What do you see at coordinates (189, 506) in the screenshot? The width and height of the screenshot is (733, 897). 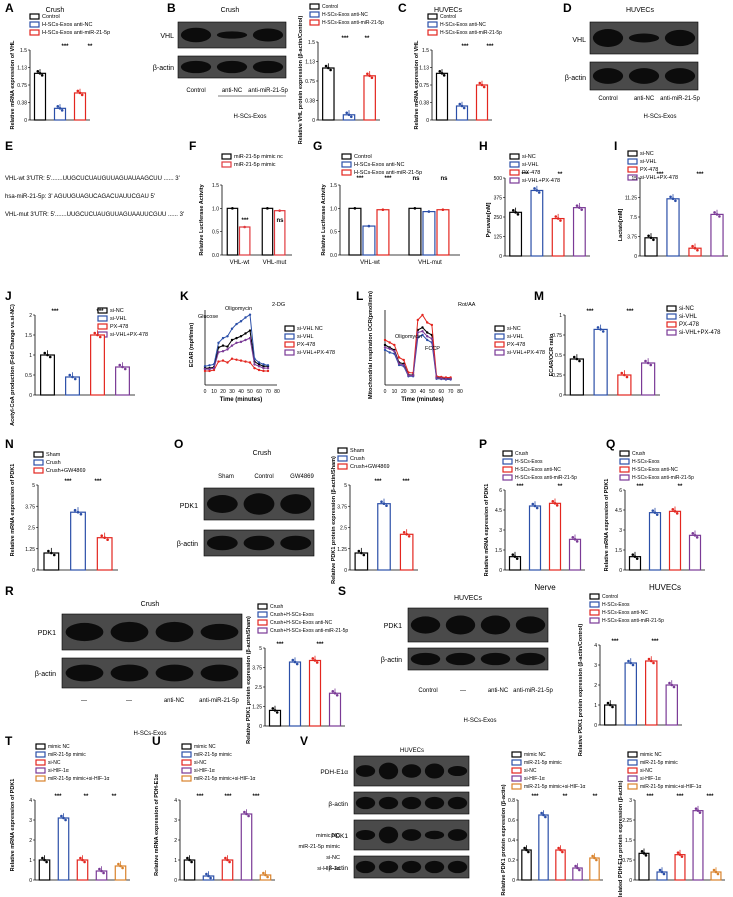 I see `blot-label: PDK1` at bounding box center [189, 506].